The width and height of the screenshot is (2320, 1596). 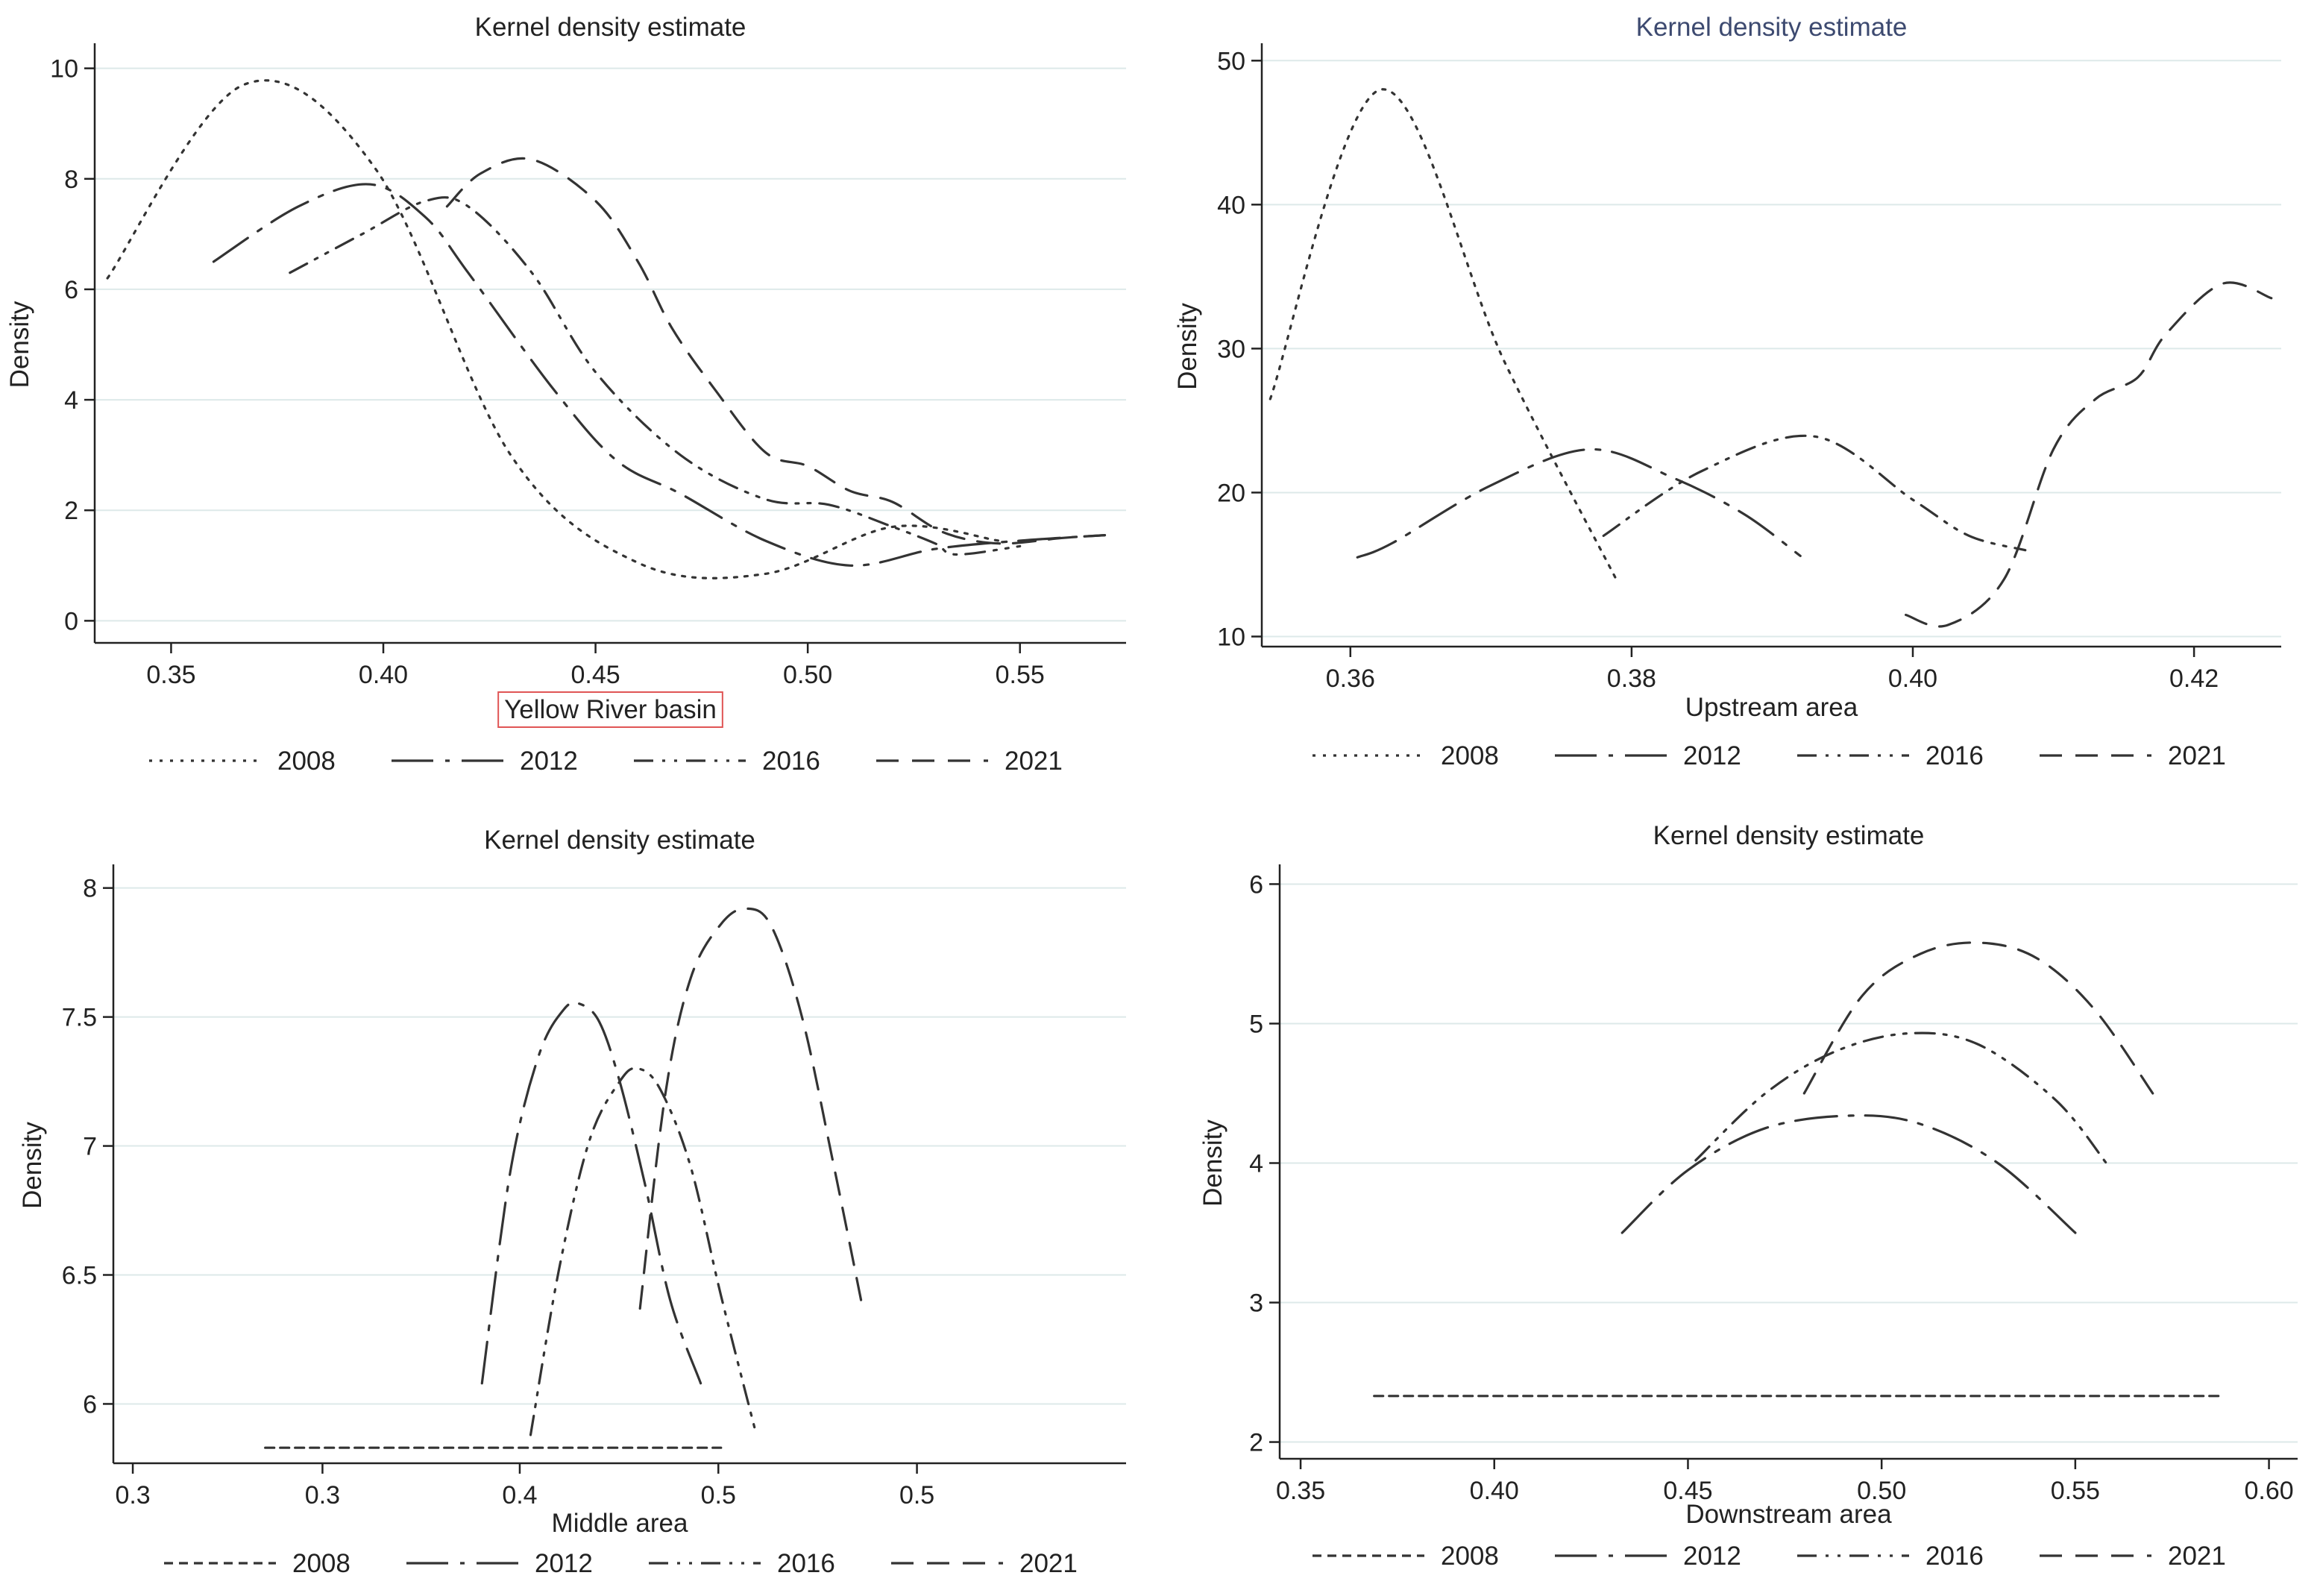 I want to click on x-tick-label: 0.38, so click(x=1631, y=679).